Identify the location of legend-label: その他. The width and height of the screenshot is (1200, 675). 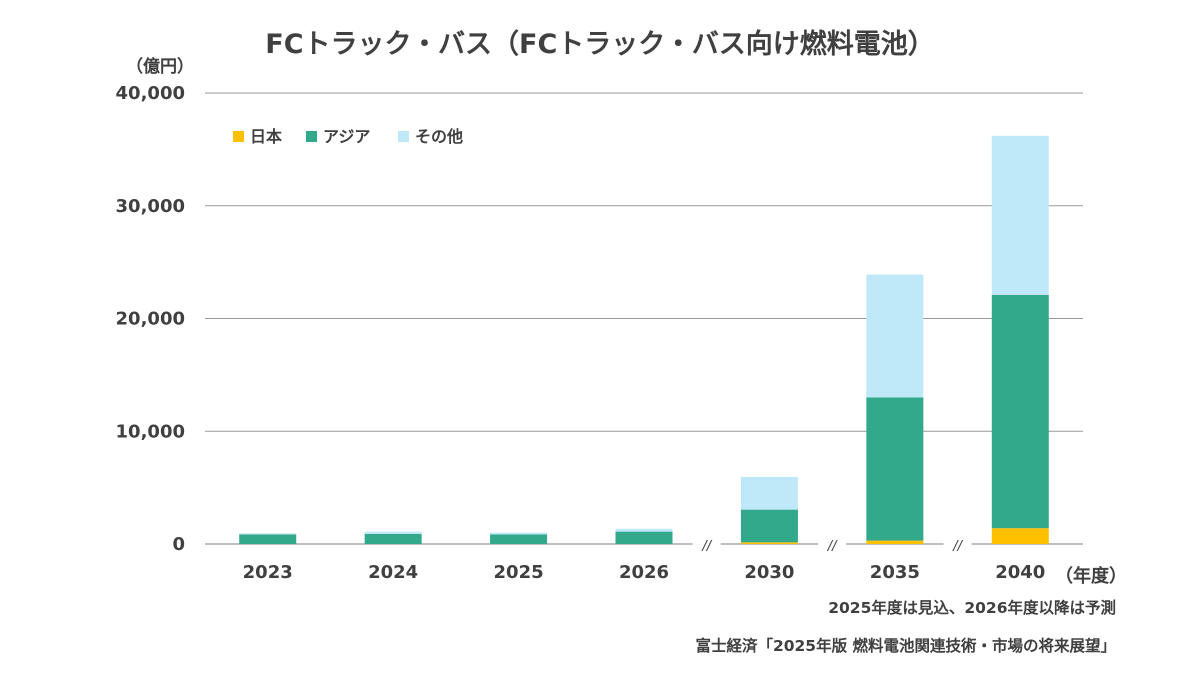
(439, 136).